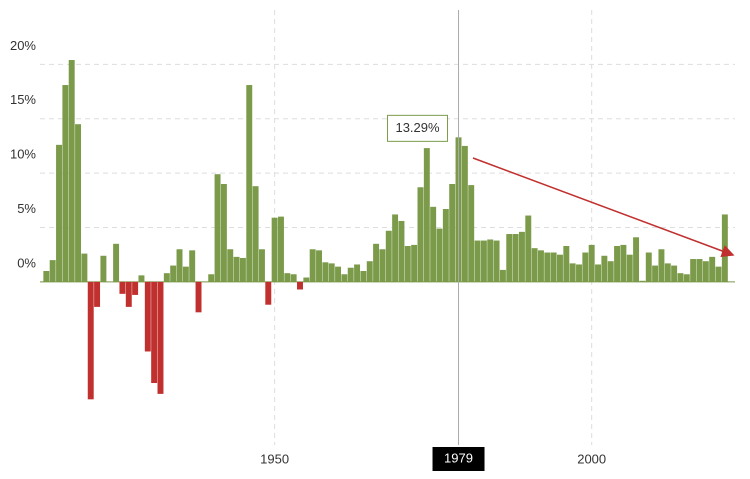 The height and width of the screenshot is (479, 750). I want to click on y-tick-label: 20%, so click(23, 45).